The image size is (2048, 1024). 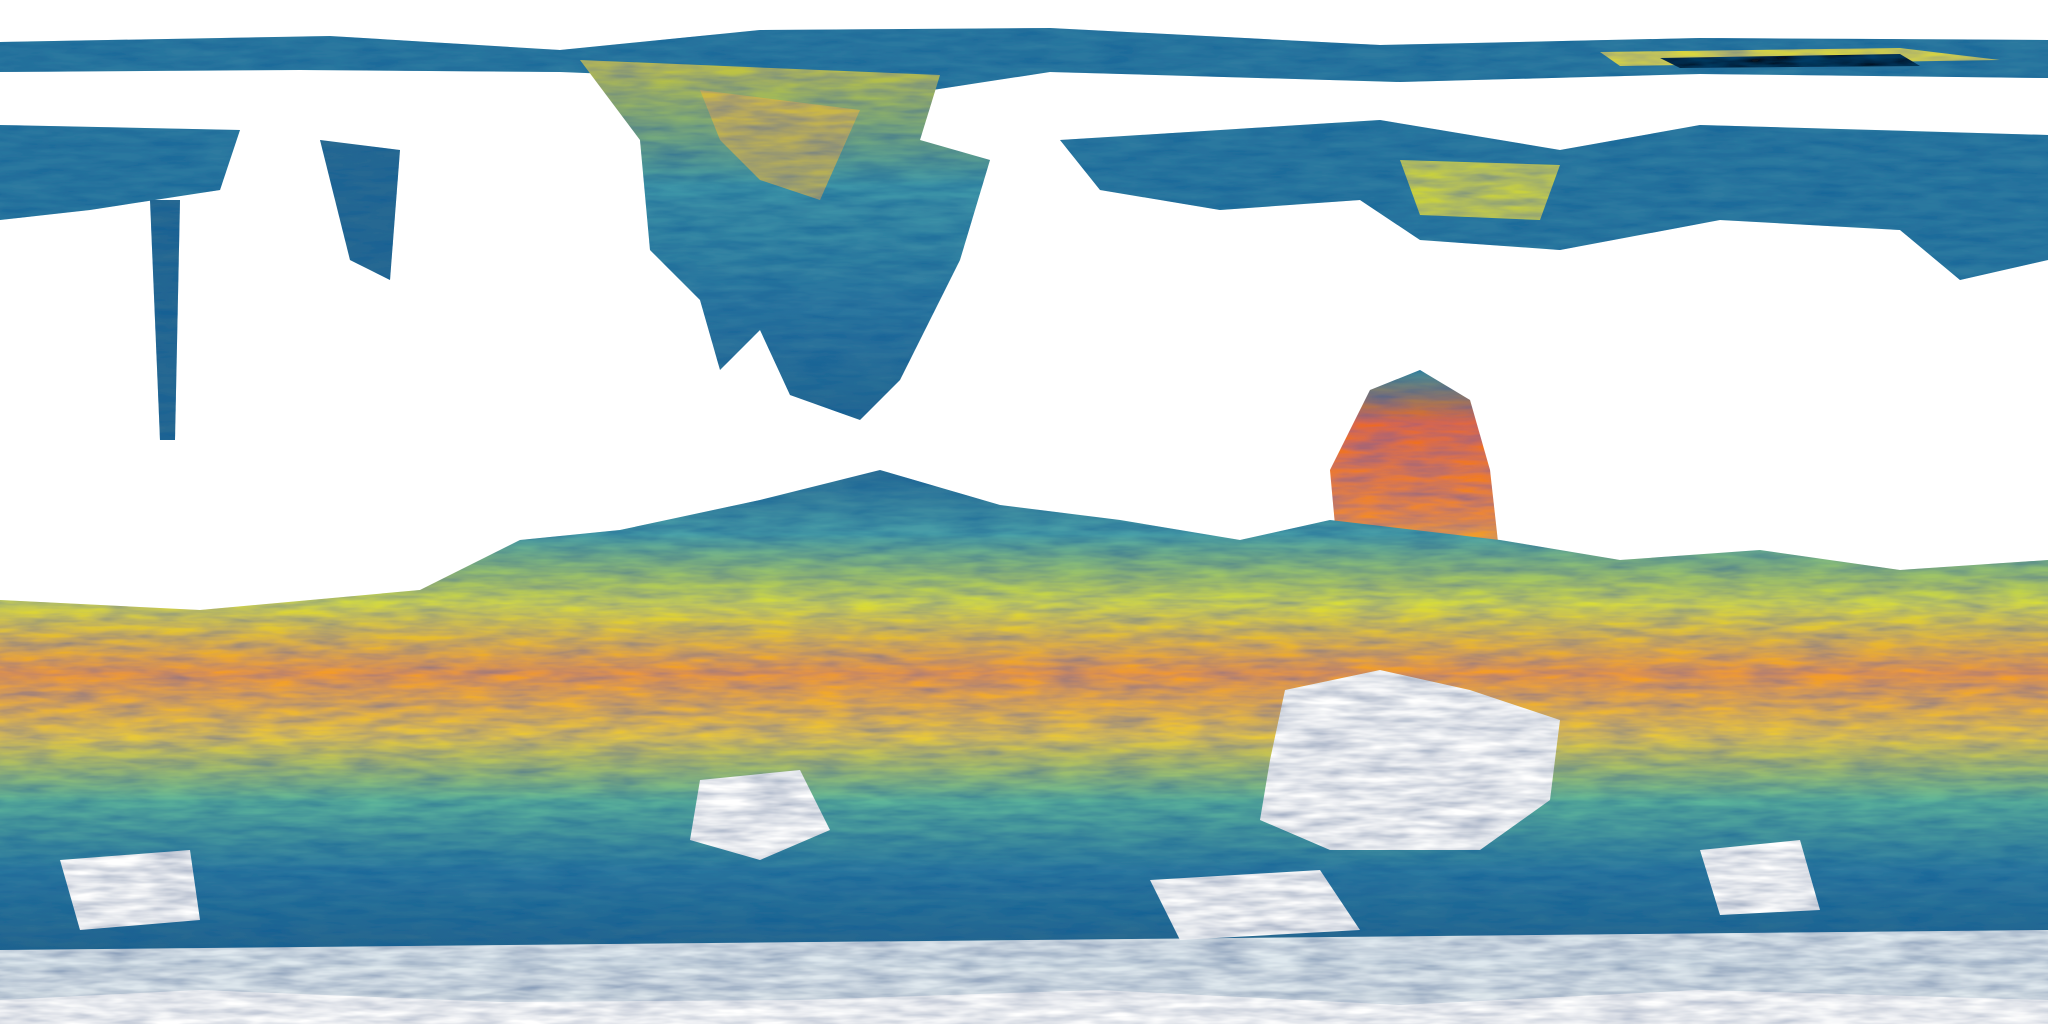 What do you see at coordinates (120, 172) in the screenshot?
I see `northwest-patch` at bounding box center [120, 172].